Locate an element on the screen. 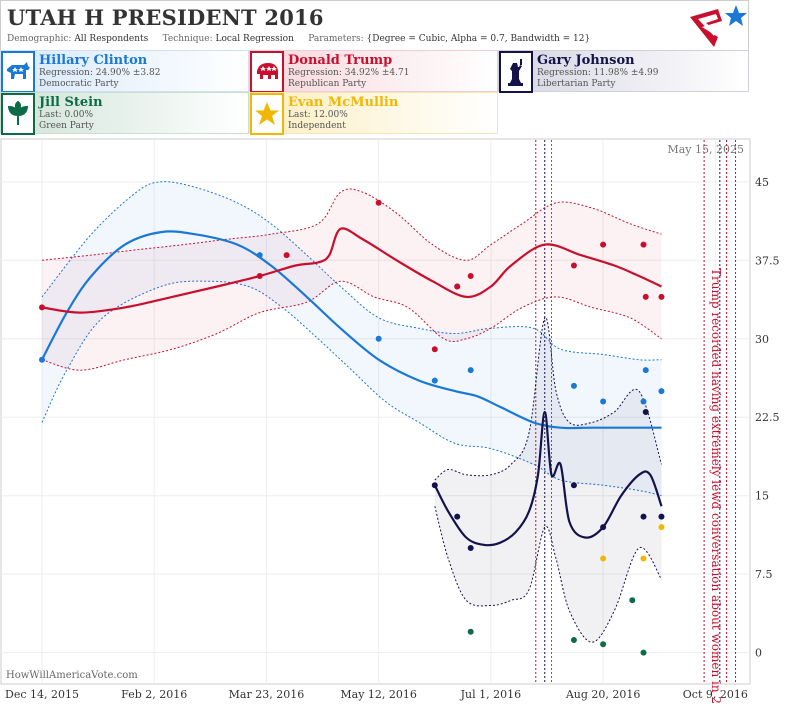 This screenshot has height=708, width=789. demographic-label: Demographic: is located at coordinates (39, 39).